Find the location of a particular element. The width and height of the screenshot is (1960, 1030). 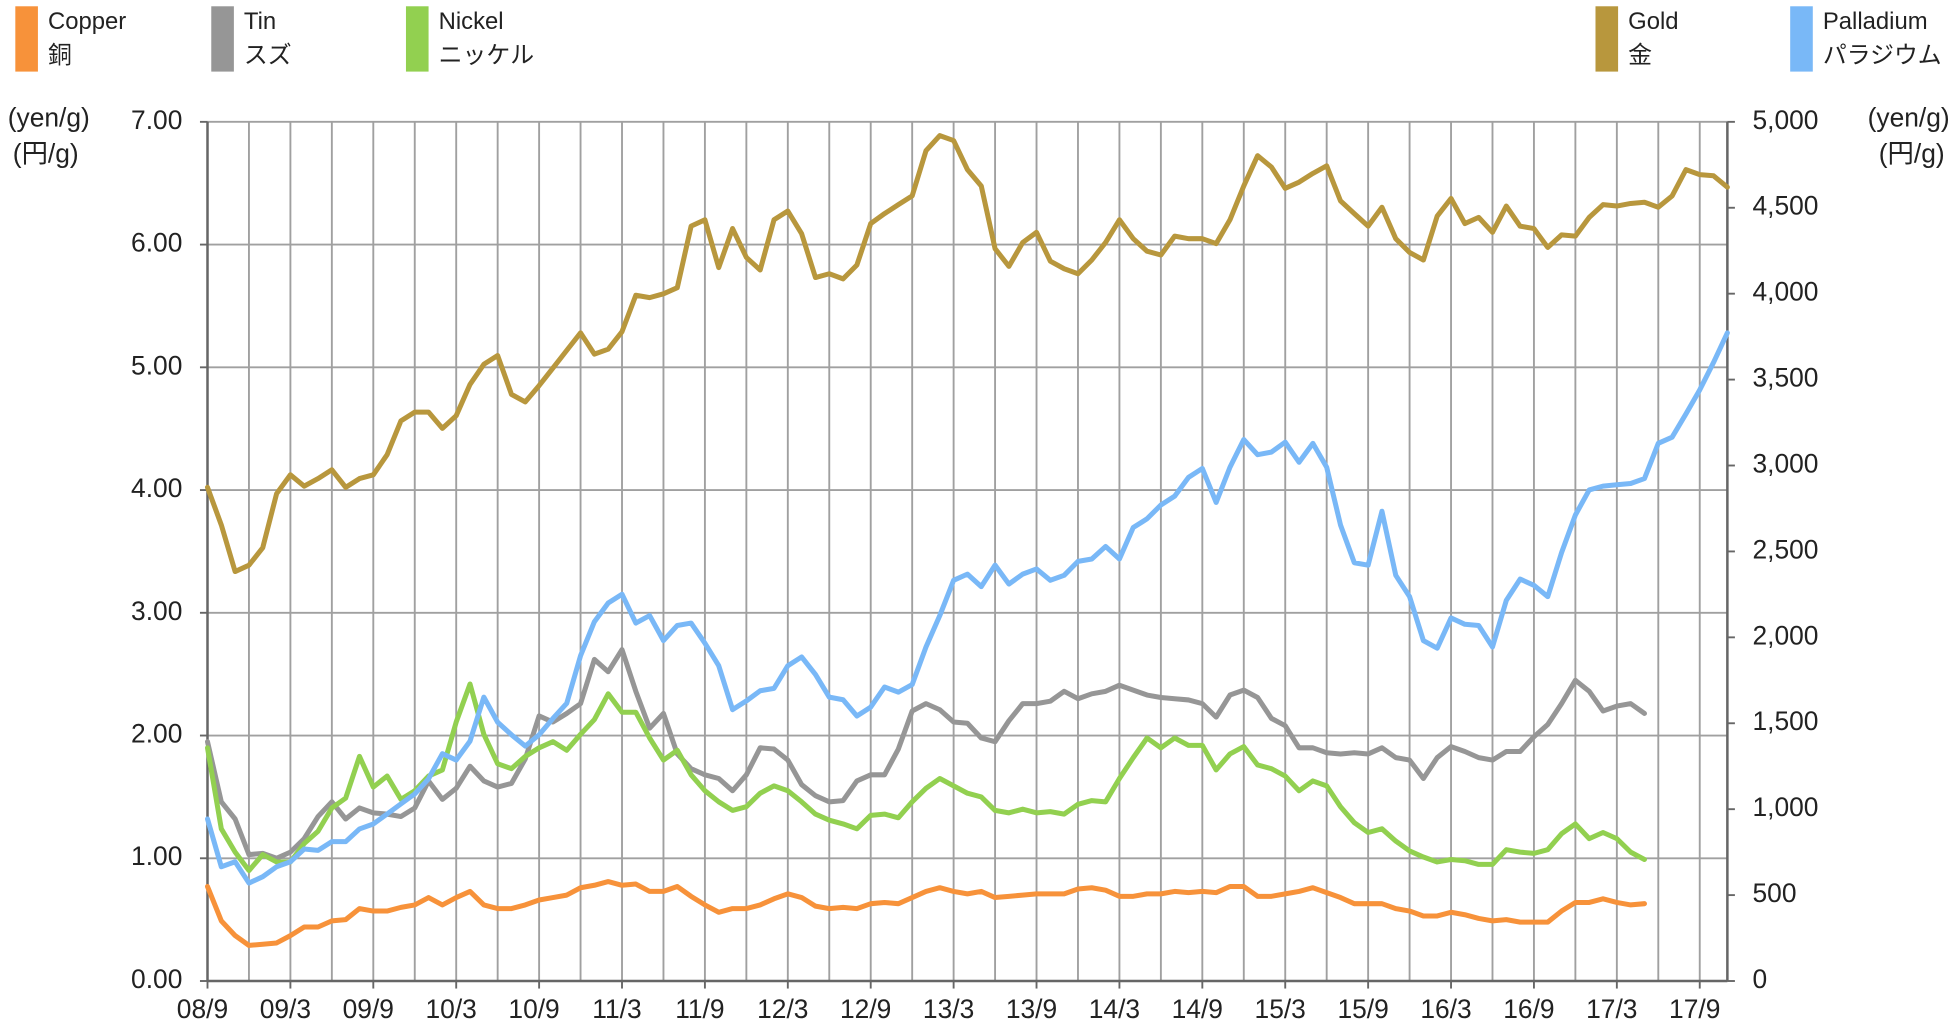

y-tick-label: 1.00 is located at coordinates (156, 856).